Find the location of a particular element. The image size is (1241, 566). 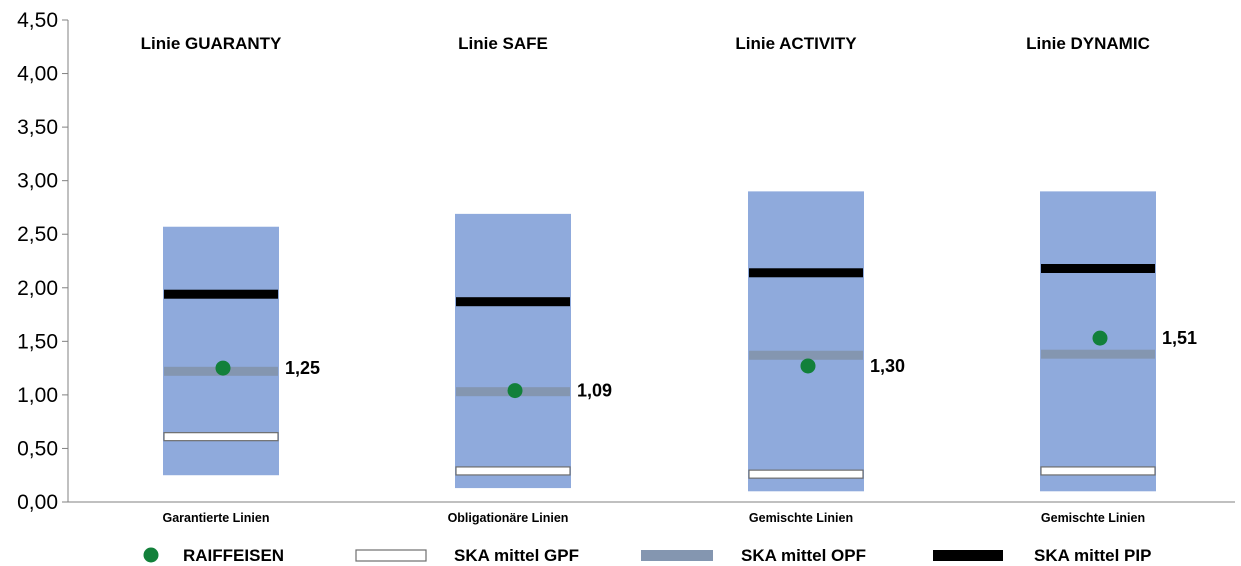

legend-swatch-ska-pip is located at coordinates (968, 555).